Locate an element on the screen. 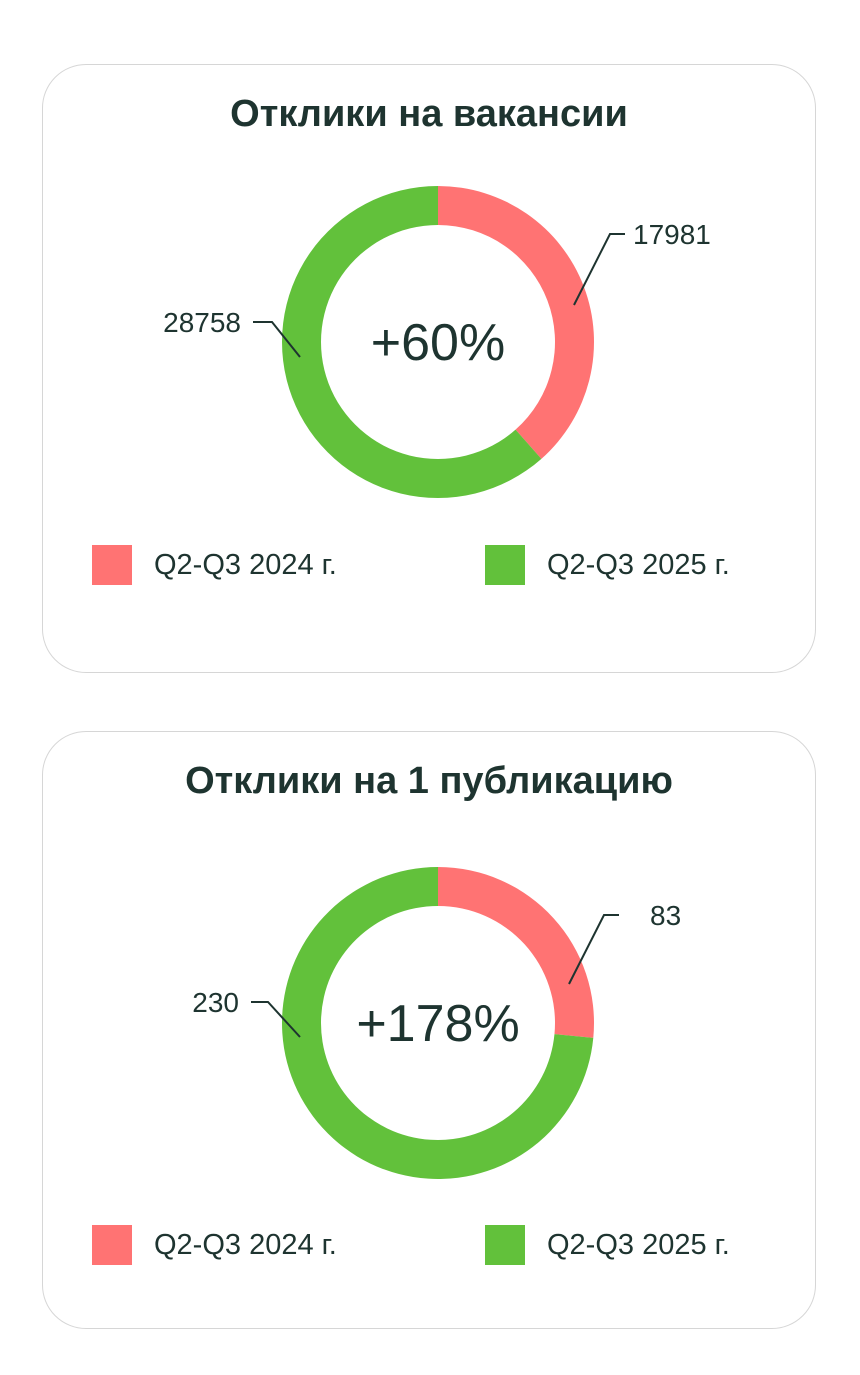 Image resolution: width=860 pixels, height=1375 pixels. chart-title: Отклики на вакансии is located at coordinates (429, 114).